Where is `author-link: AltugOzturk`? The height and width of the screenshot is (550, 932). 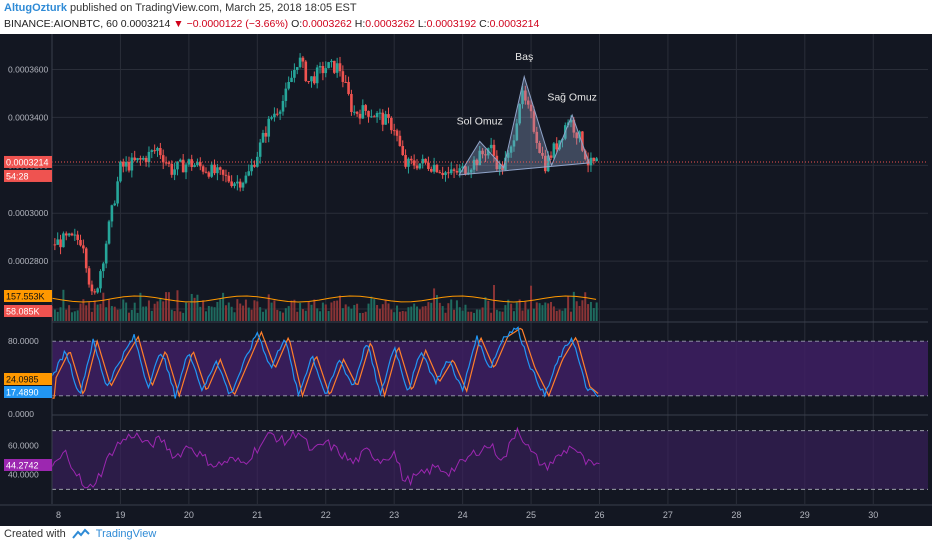
author-link: AltugOzturk is located at coordinates (35, 8).